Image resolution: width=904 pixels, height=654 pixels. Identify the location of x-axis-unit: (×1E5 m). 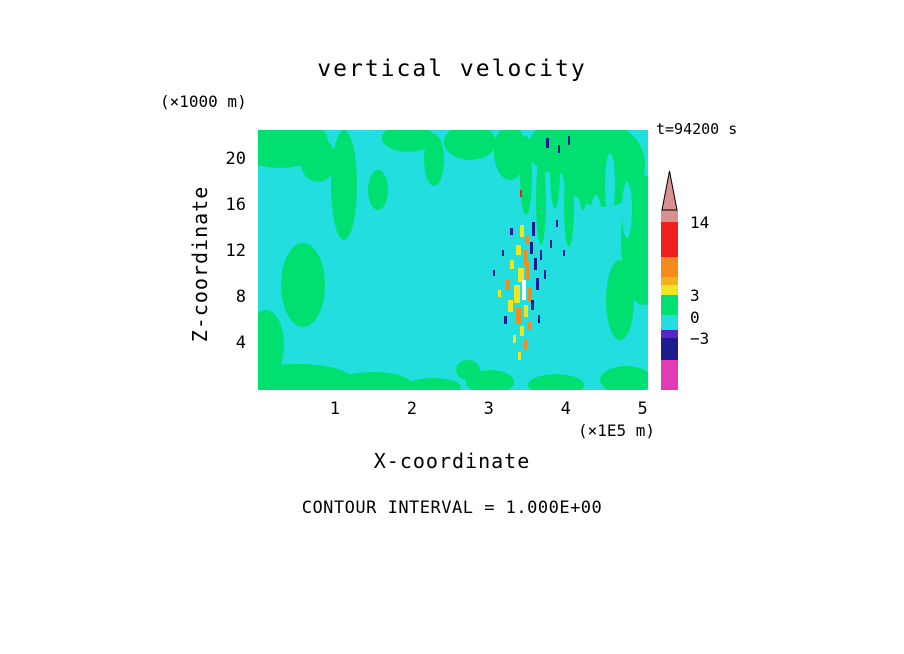
(616, 430).